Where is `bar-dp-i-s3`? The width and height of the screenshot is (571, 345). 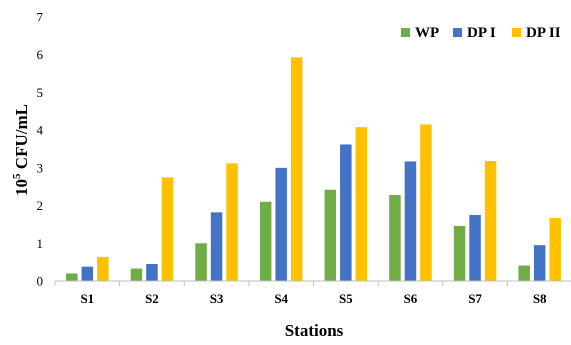
bar-dp-i-s3 is located at coordinates (216, 246).